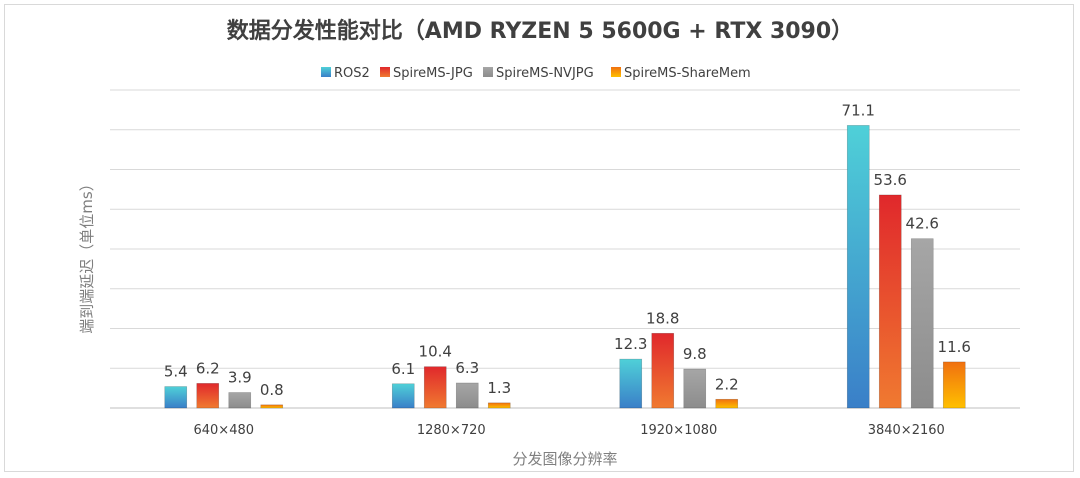  What do you see at coordinates (435, 352) in the screenshot?
I see `data-label: 10.4` at bounding box center [435, 352].